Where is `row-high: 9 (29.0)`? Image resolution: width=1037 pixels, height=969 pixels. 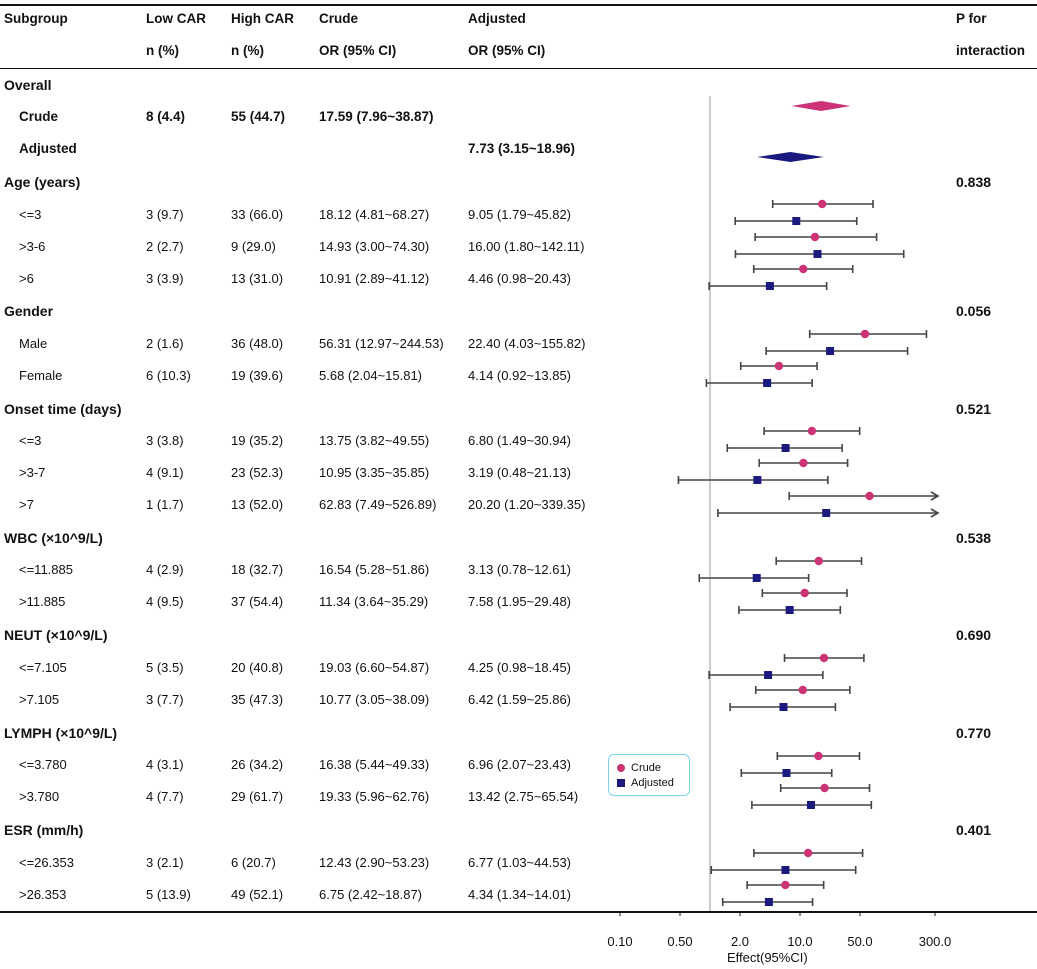 row-high: 9 (29.0) is located at coordinates (253, 246).